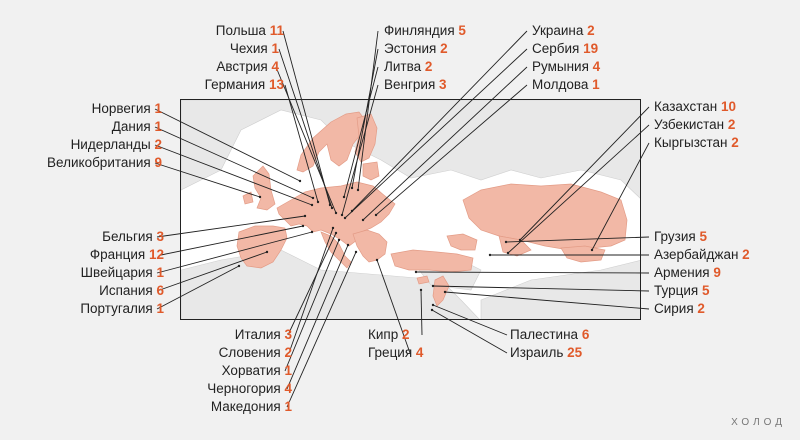  Describe the element at coordinates (416, 48) in the screenshot. I see `label-estonia: Эстония 2` at that location.